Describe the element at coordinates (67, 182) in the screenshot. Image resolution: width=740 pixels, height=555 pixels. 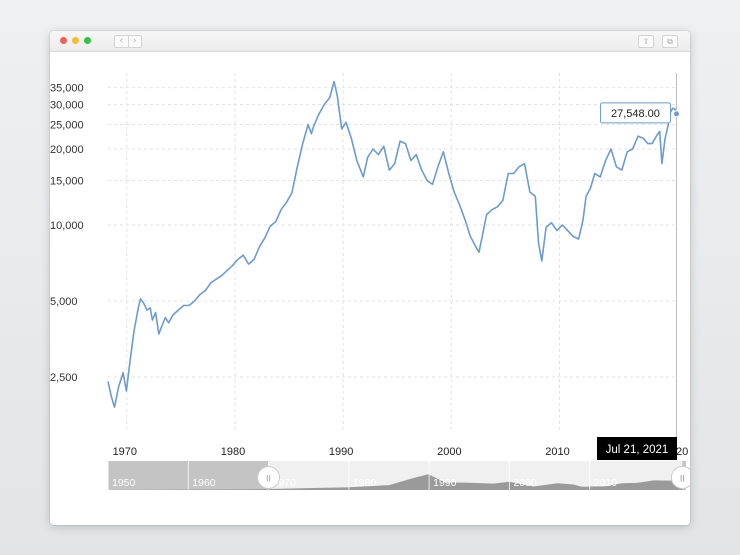
I see `y-tick-label: 15,000` at that location.